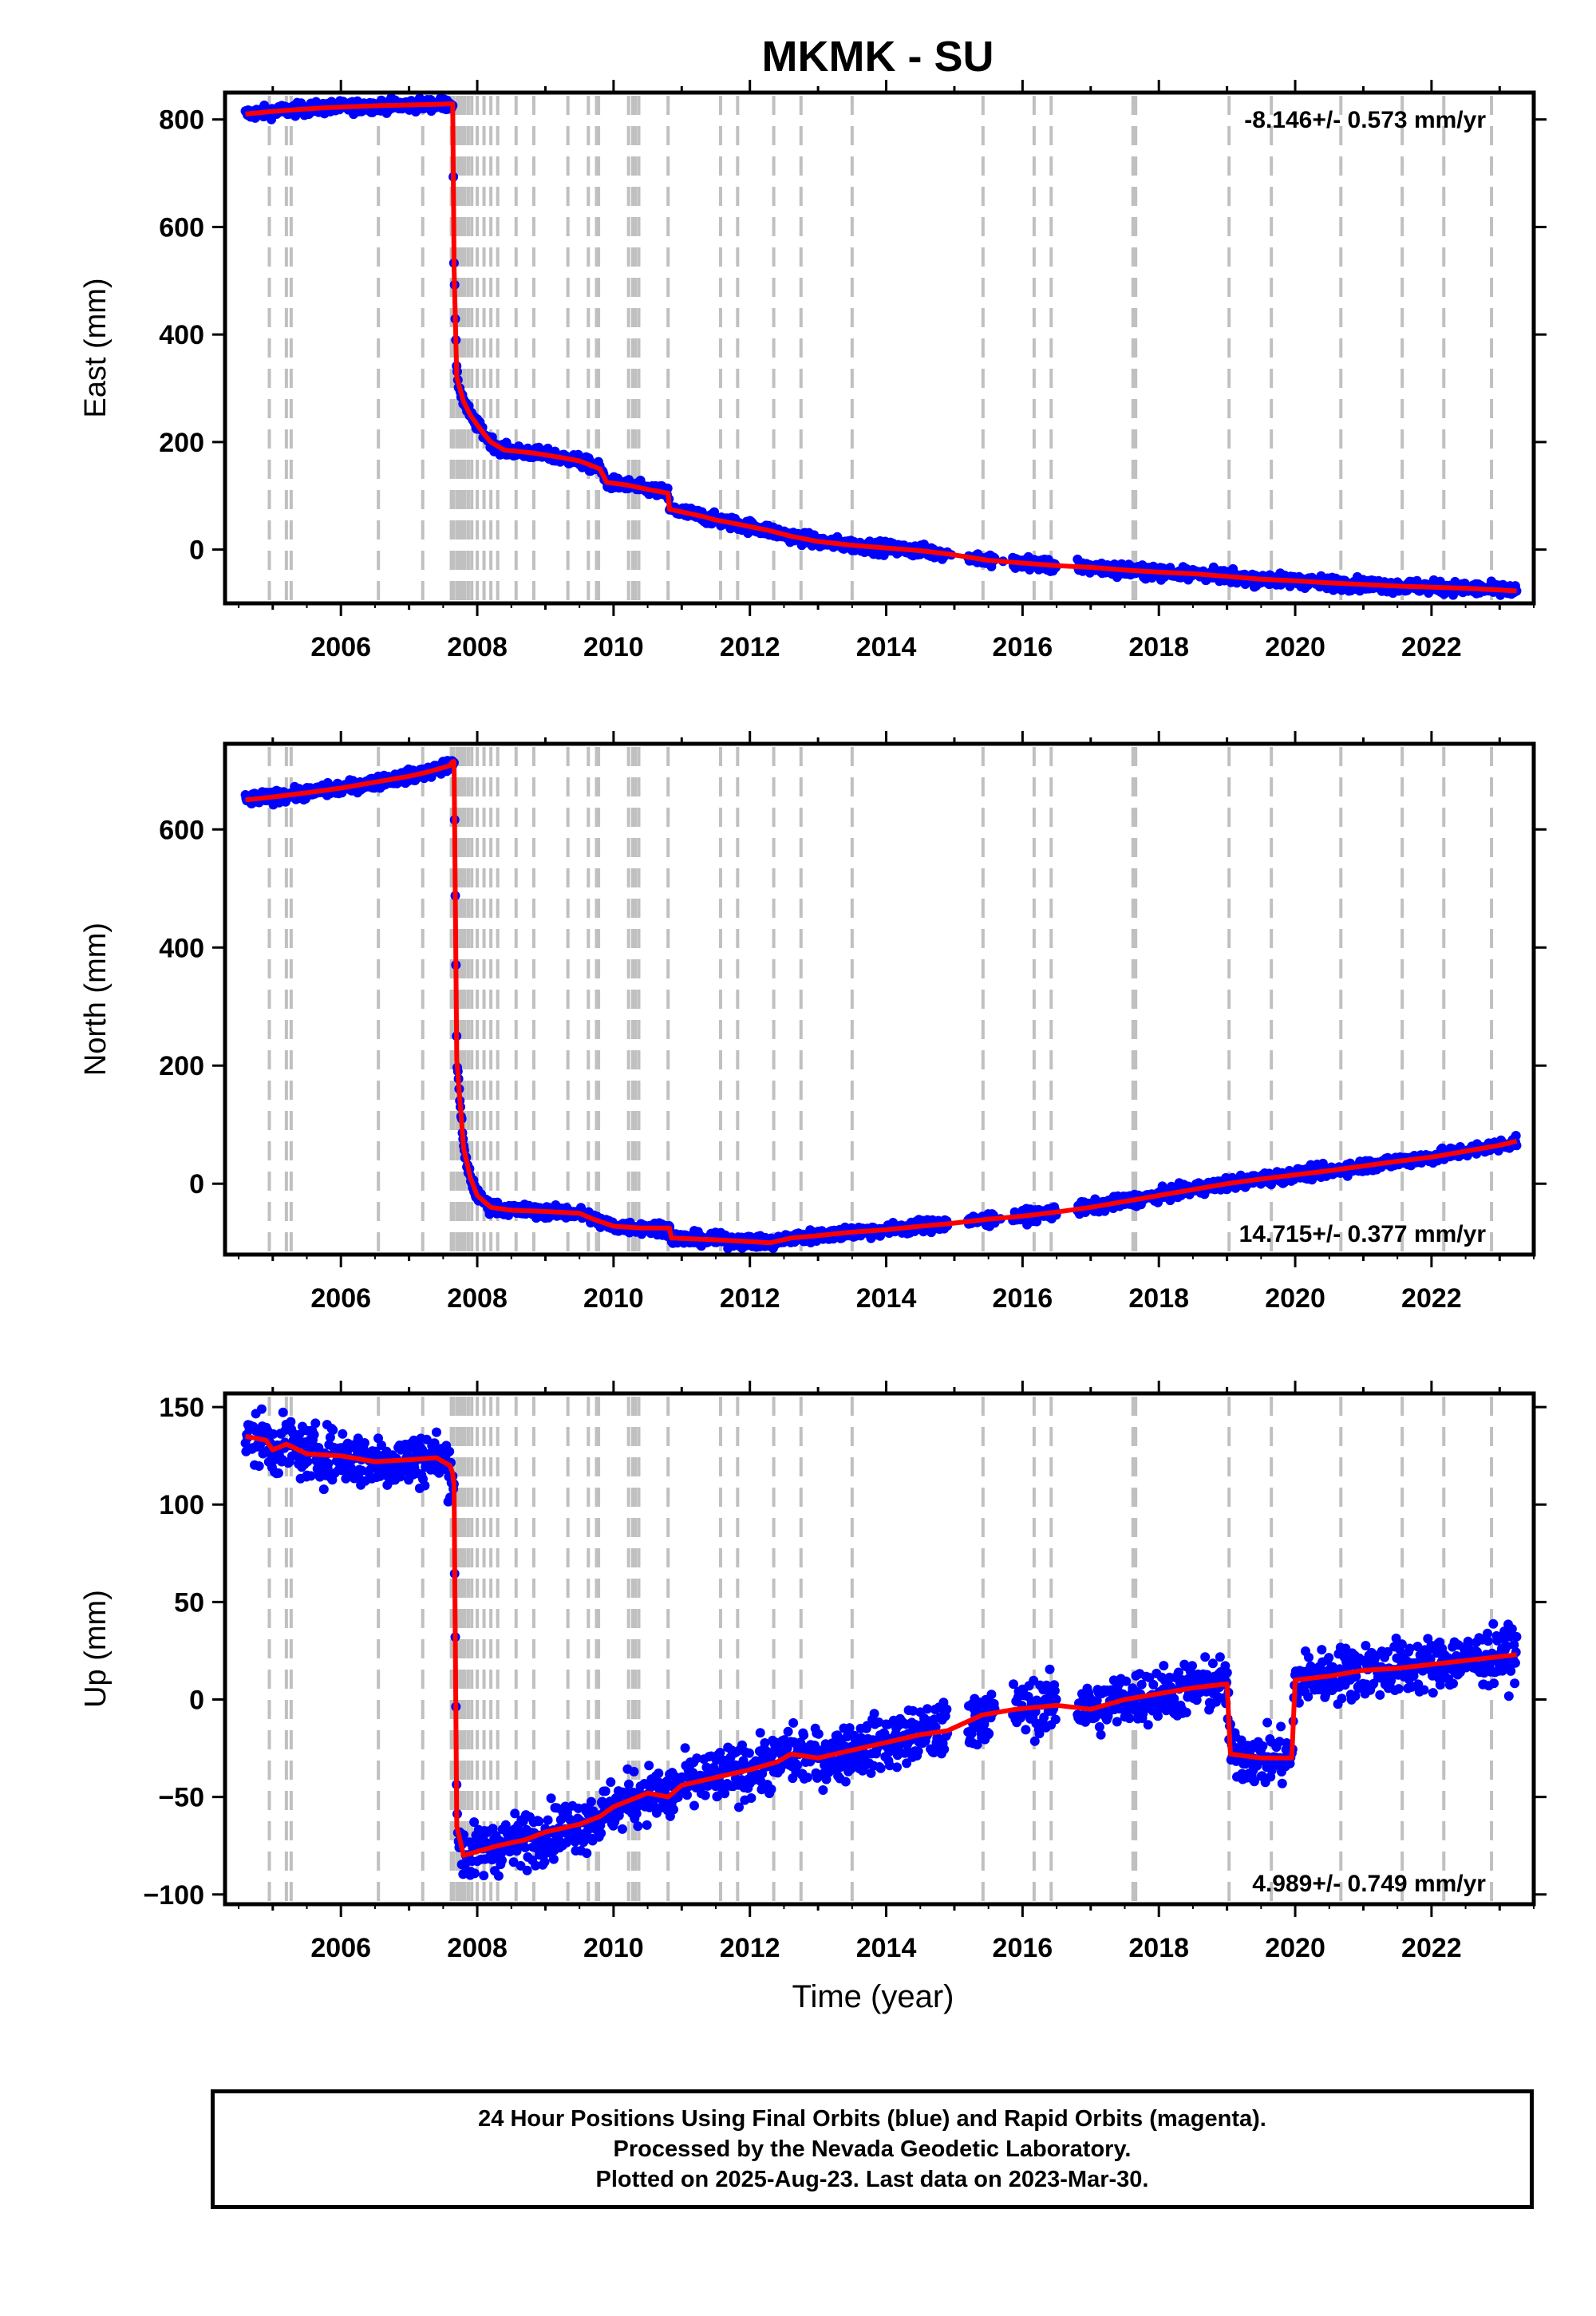  What do you see at coordinates (1365, 120) in the screenshot?
I see `rate-label: -8.146+/- 0.573 mm/yr` at bounding box center [1365, 120].